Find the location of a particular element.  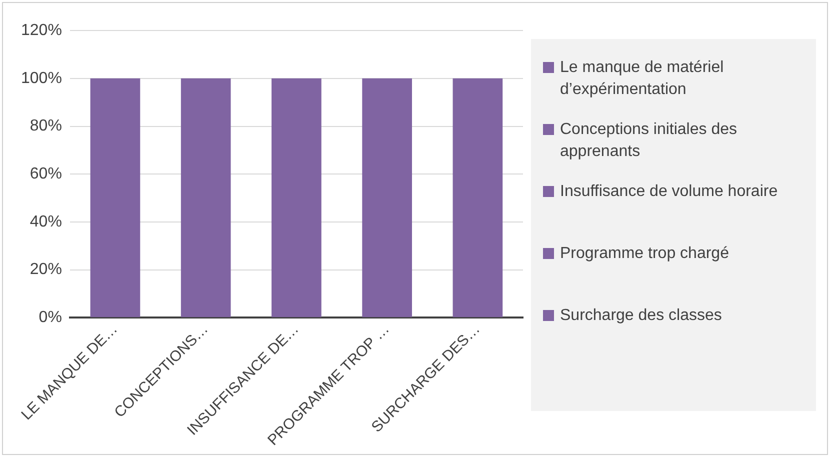

legend-label: Conceptions initiales des apprenants is located at coordinates (649, 141).